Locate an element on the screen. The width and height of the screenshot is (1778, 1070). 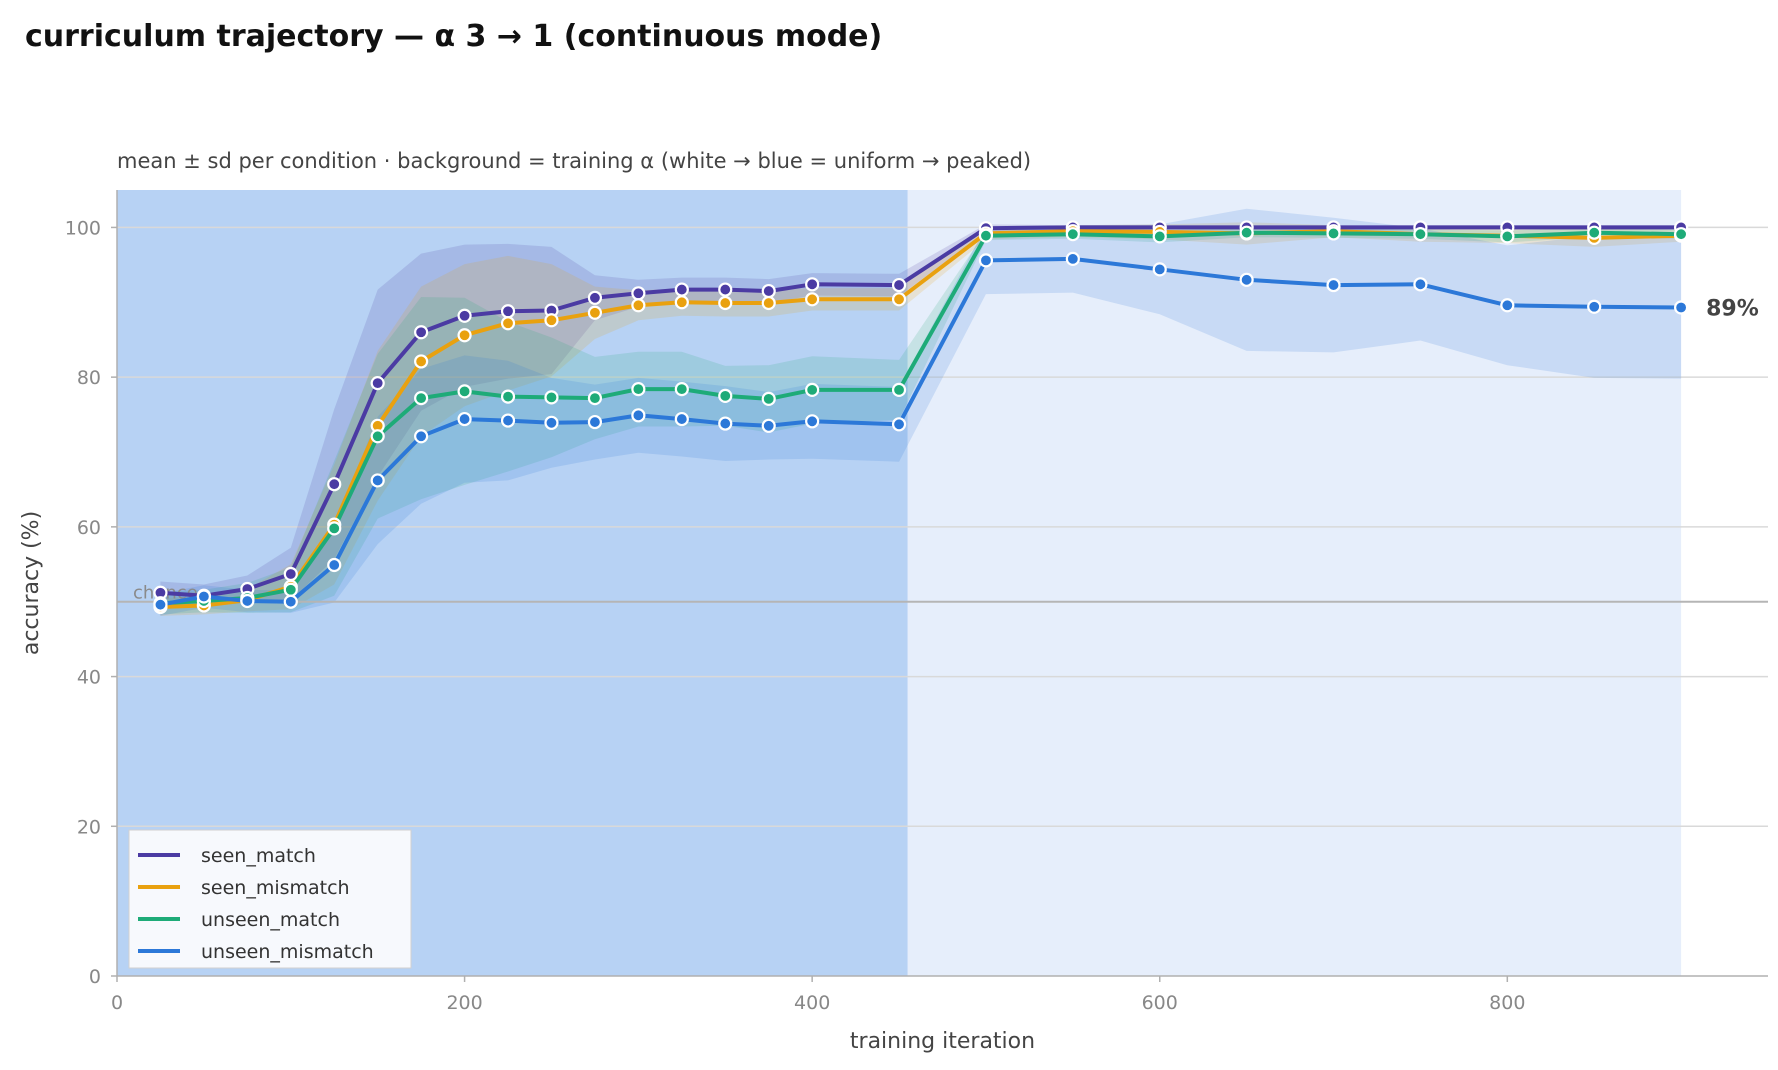
y-axis-label: accuracy (%) is located at coordinates (31, 583).